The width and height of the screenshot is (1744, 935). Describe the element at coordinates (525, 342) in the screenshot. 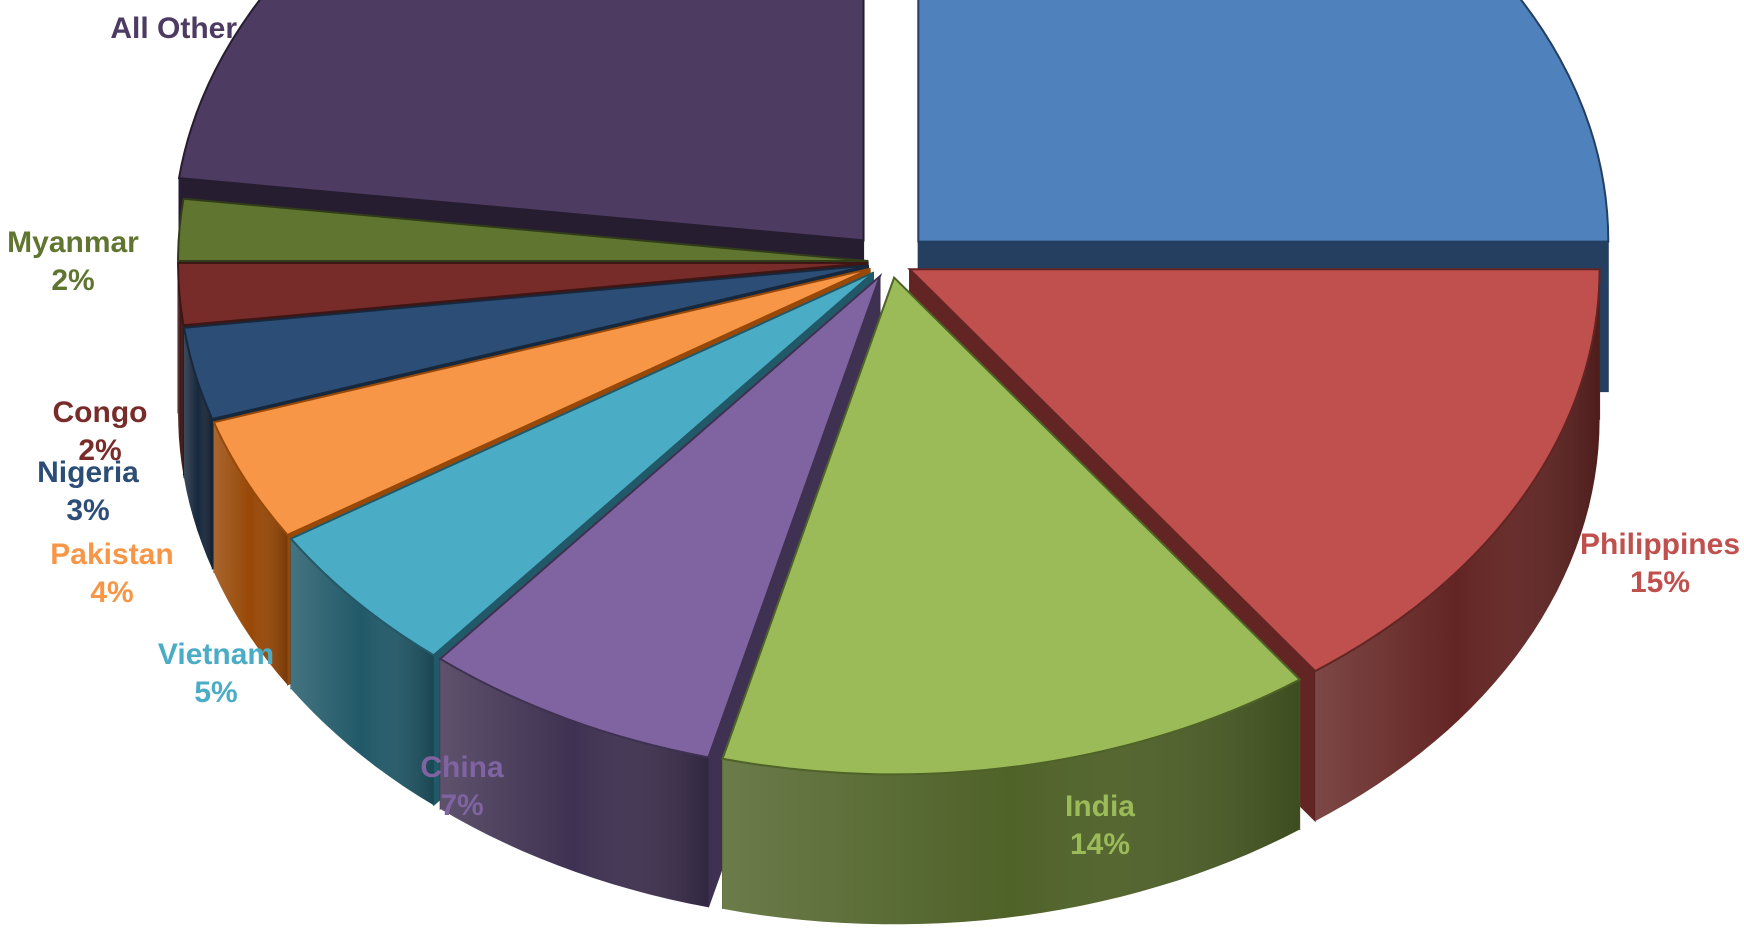

I see `pie-slice-nigeria` at that location.